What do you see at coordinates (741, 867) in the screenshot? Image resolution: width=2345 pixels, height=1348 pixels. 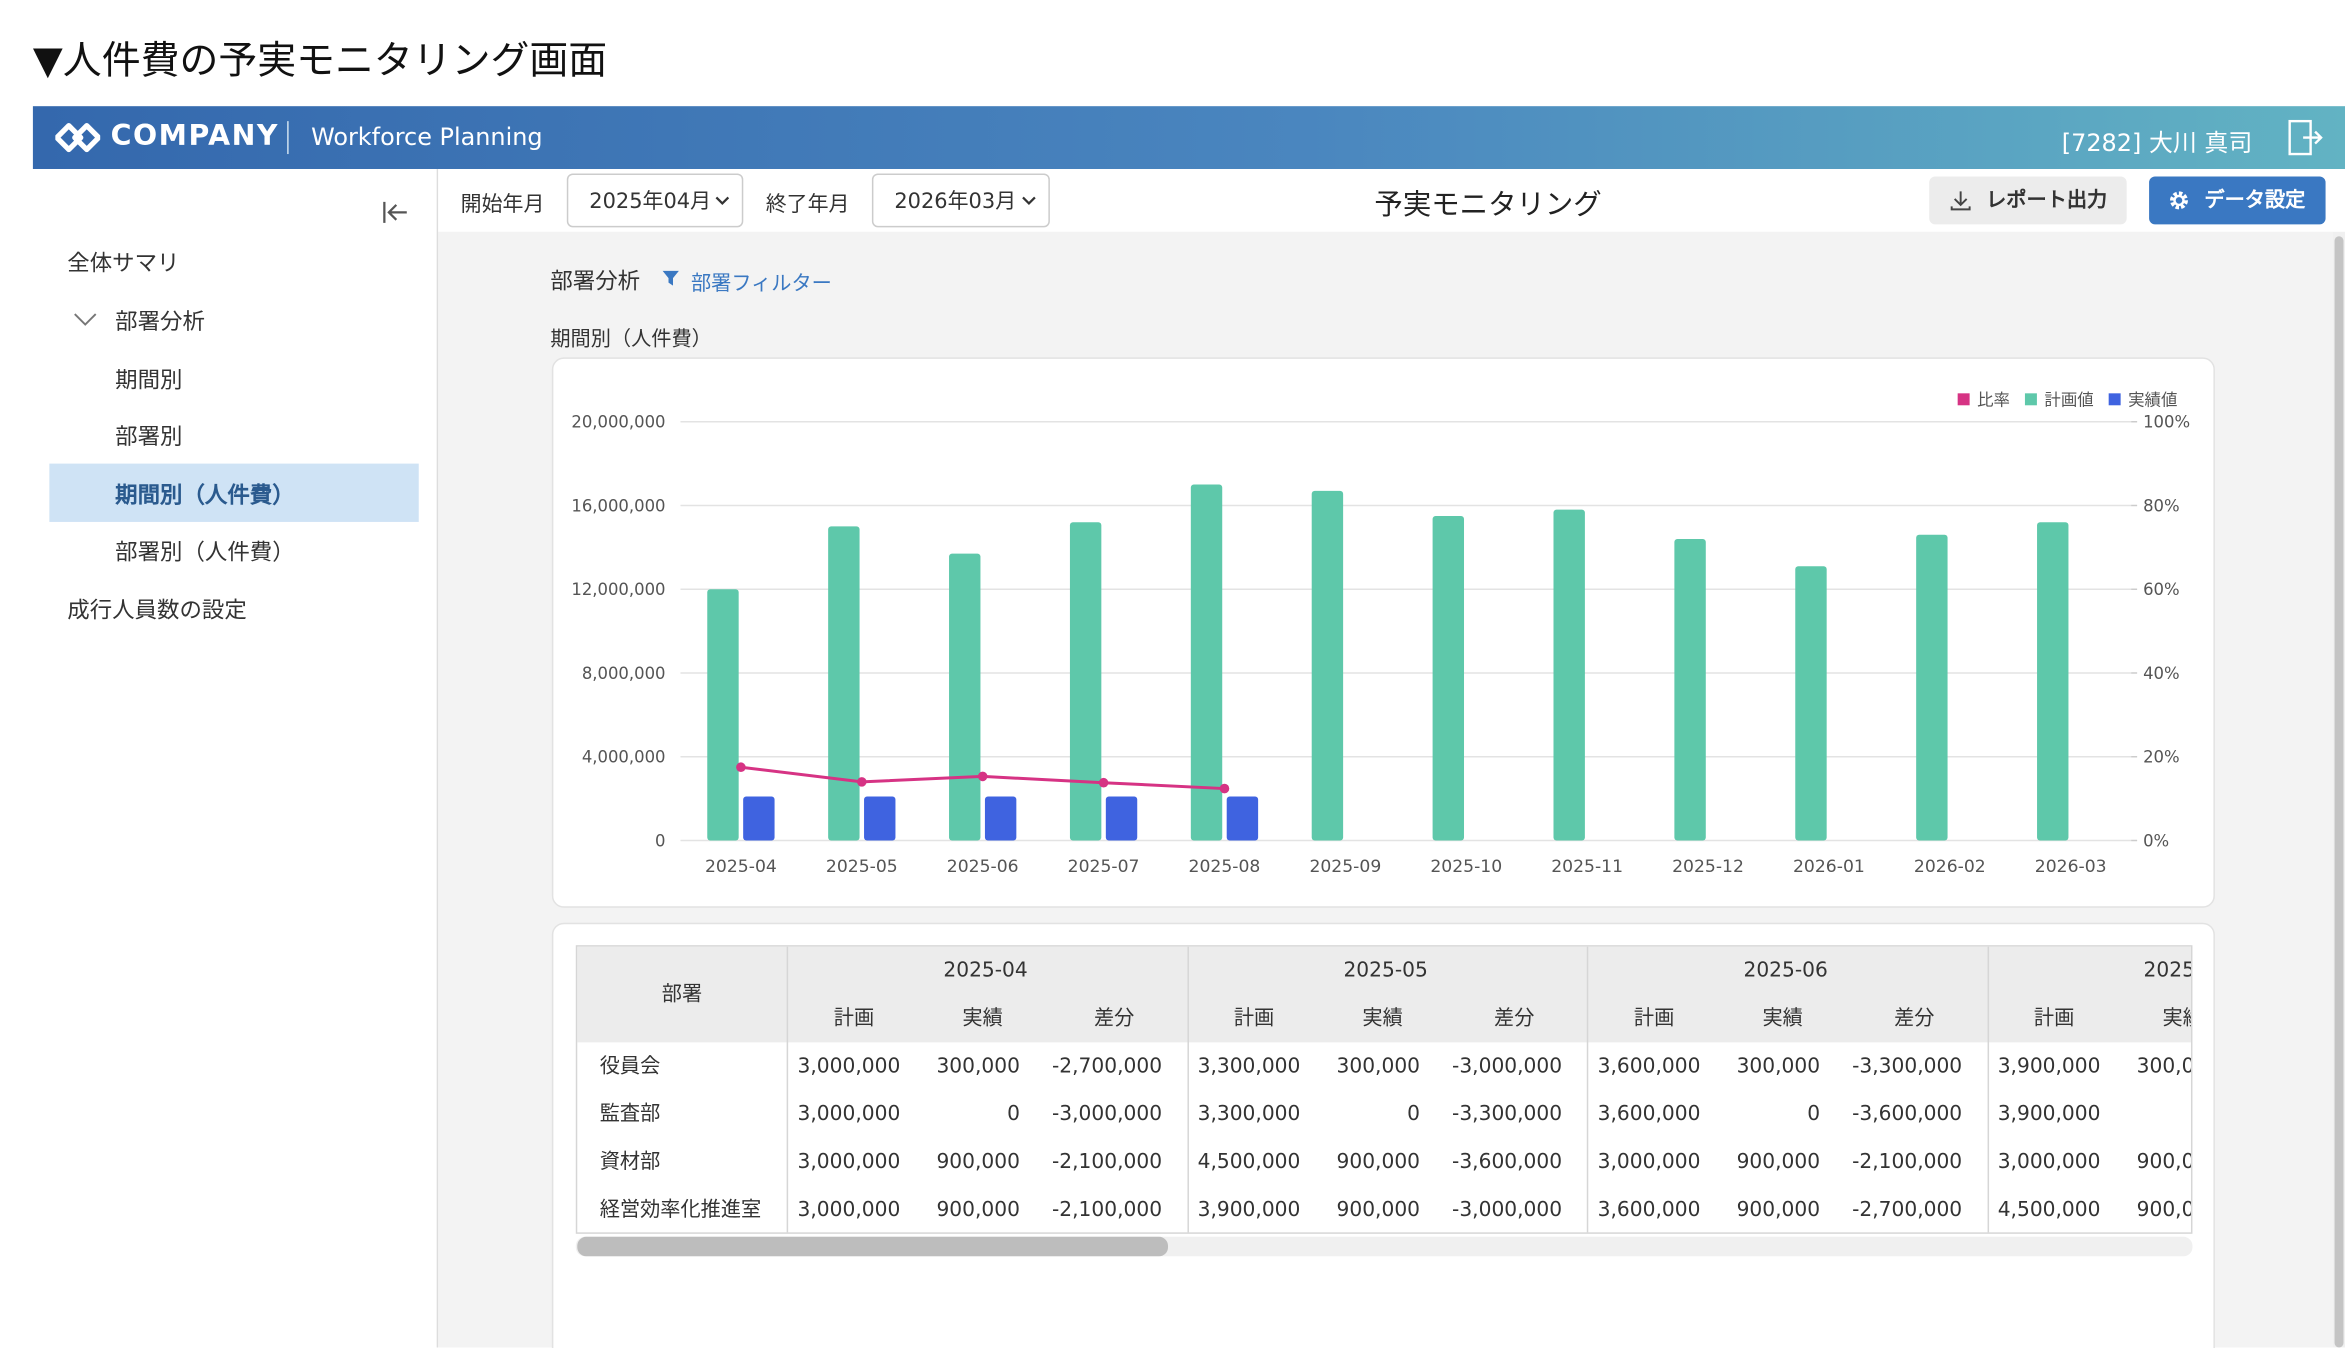 I see `x-tick-label: 2025-04` at bounding box center [741, 867].